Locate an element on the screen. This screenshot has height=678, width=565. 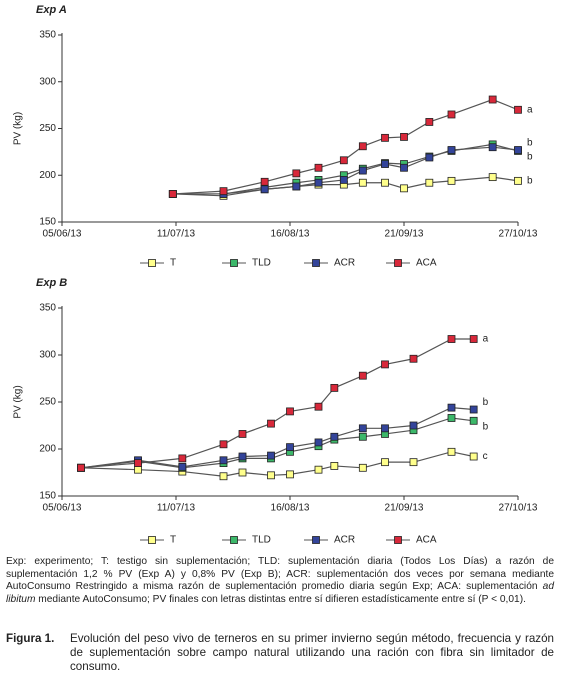
y-tick-label: 200 is located at coordinates (47, 175).